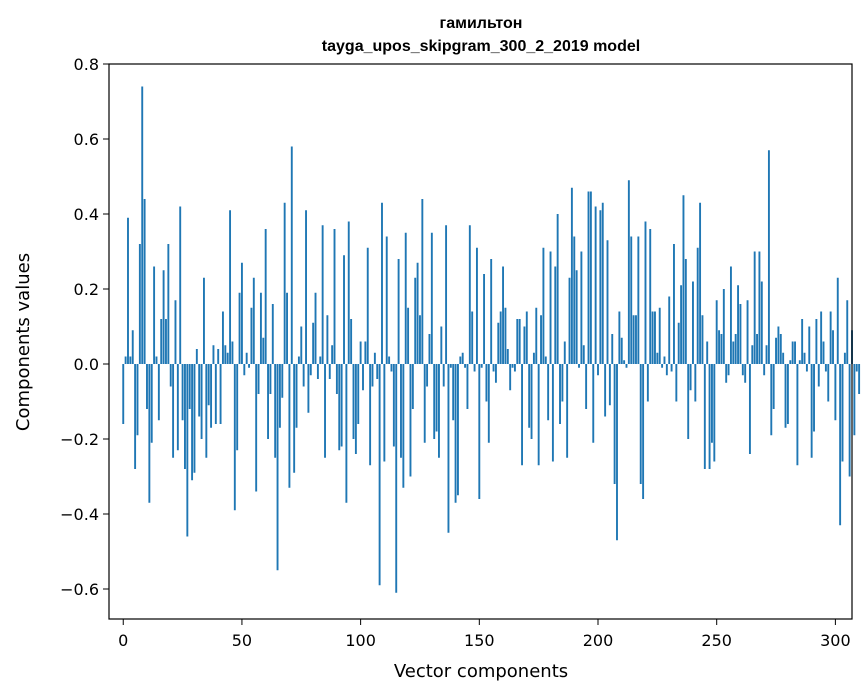 The width and height of the screenshot is (867, 696). I want to click on y-axis-label: Components values, so click(23, 342).